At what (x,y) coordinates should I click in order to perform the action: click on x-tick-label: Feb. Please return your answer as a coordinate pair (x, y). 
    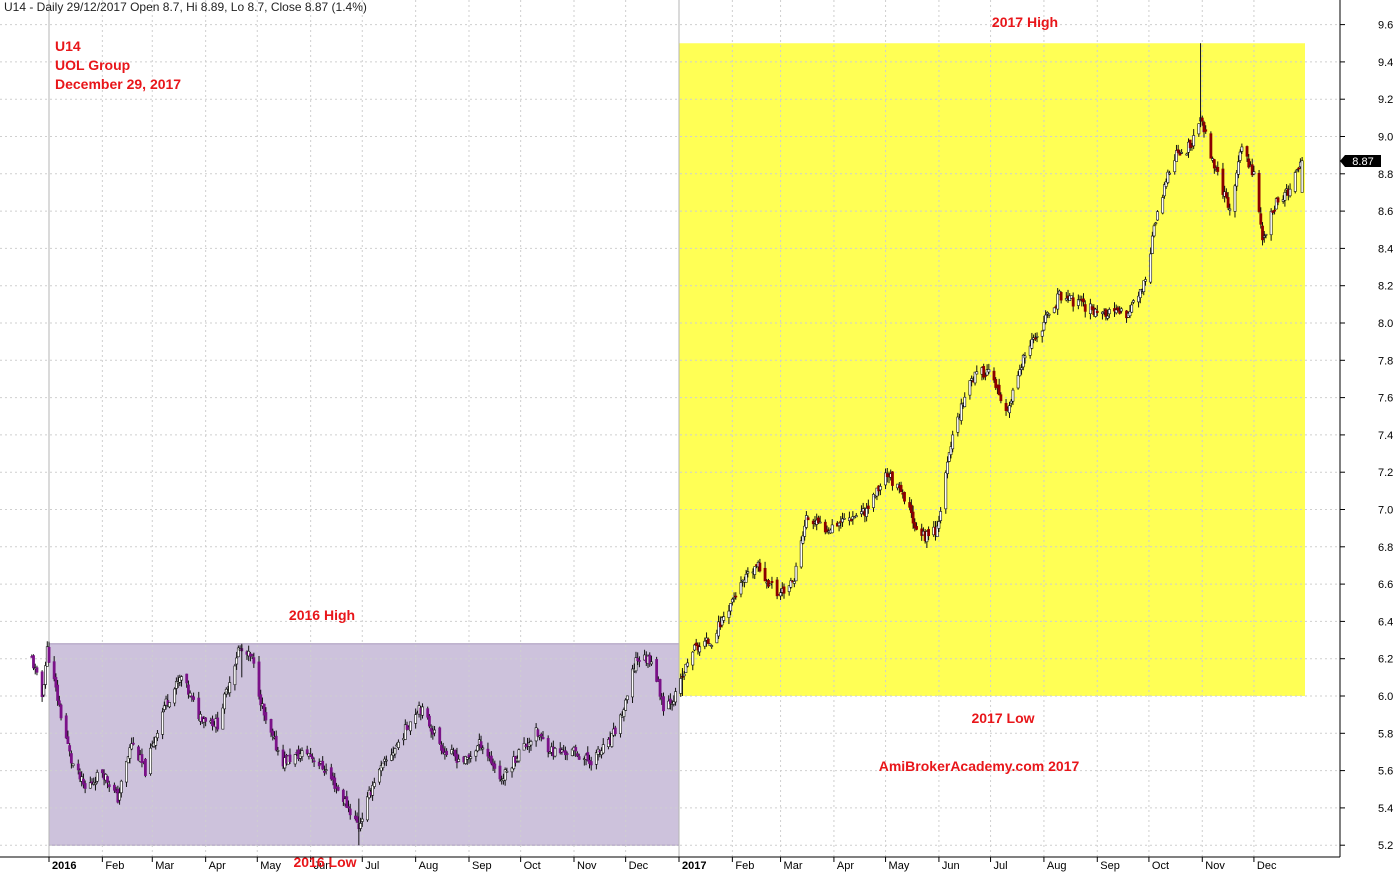
    Looking at the image, I should click on (744, 866).